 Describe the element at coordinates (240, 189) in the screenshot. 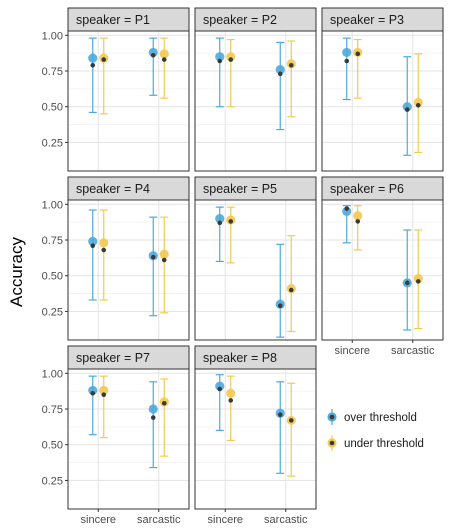

I see `facet-strip-label: speaker = P5` at that location.